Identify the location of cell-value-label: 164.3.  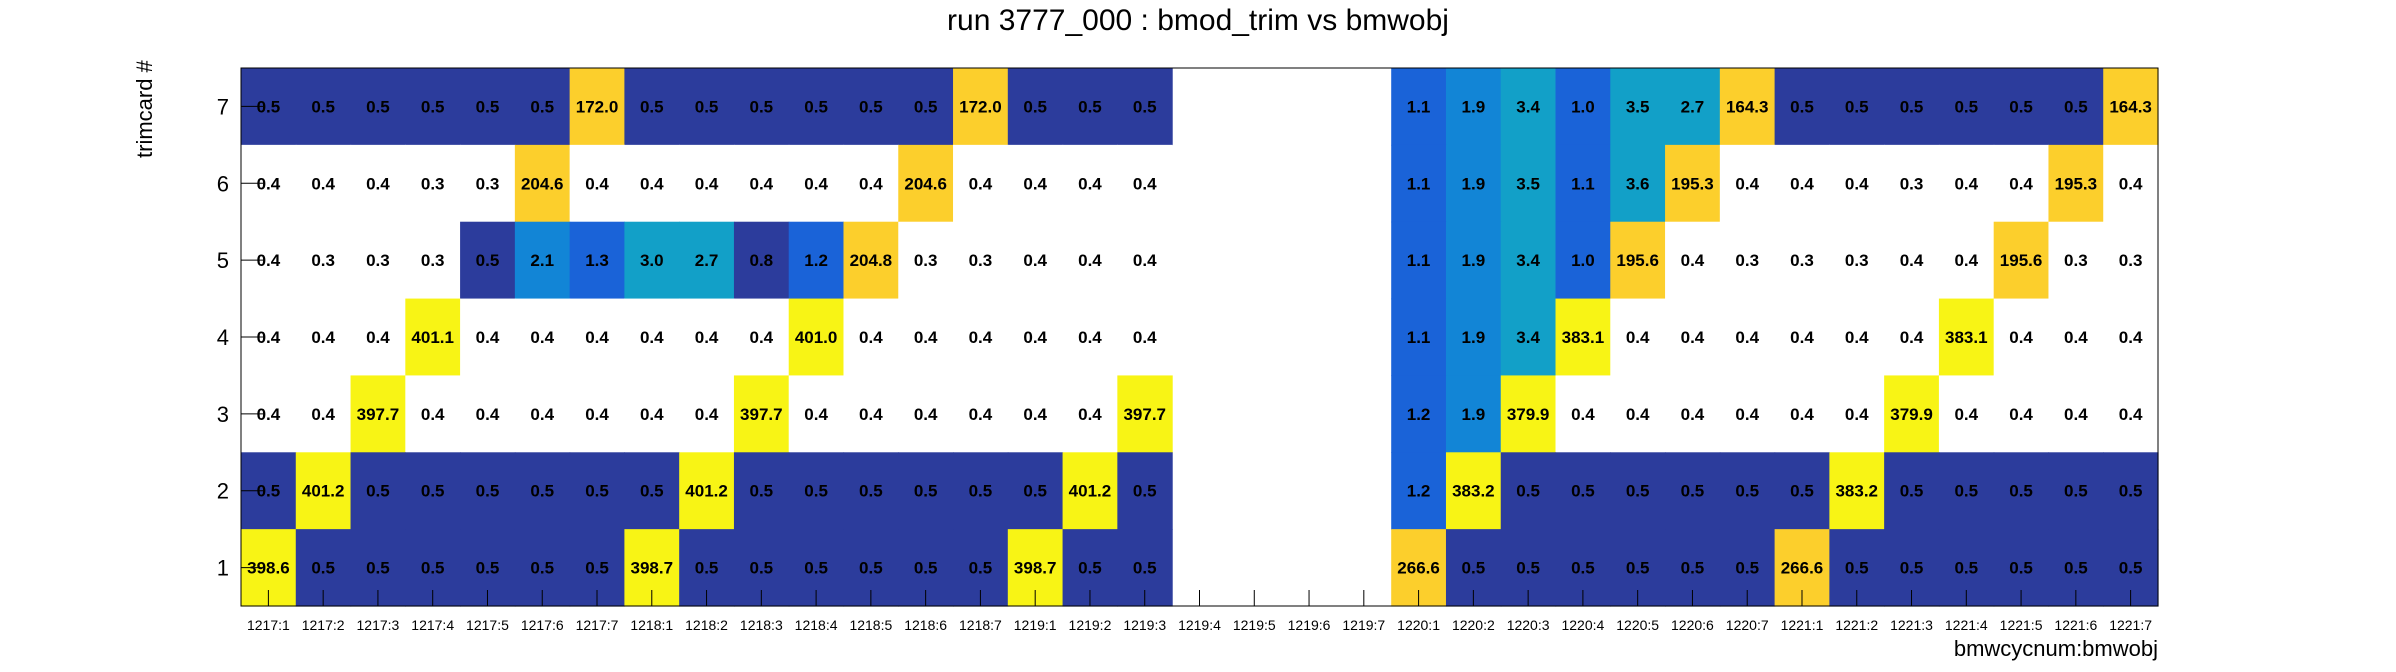
(2130, 106).